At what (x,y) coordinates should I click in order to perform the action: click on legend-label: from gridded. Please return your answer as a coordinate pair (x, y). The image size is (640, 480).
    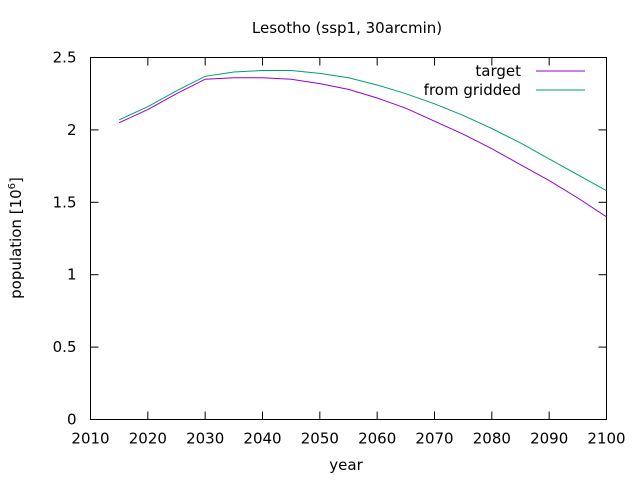
    Looking at the image, I should click on (472, 90).